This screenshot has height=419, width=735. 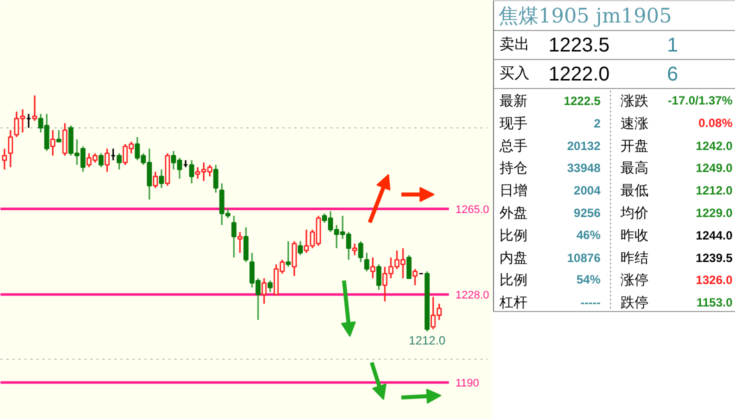 I want to click on text: 昨结, so click(x=634, y=257).